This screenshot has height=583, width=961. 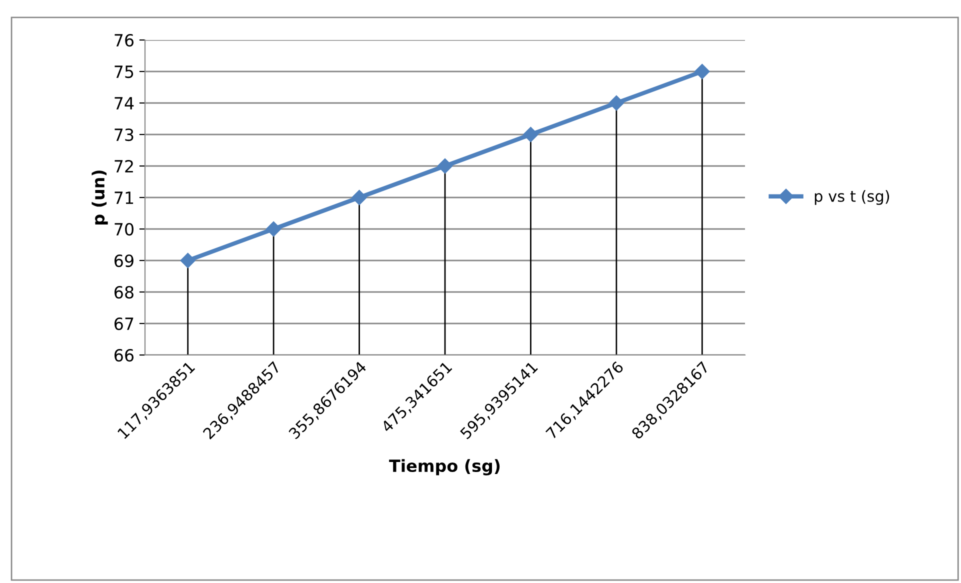 What do you see at coordinates (124, 261) in the screenshot?
I see `y-tick-label: 69` at bounding box center [124, 261].